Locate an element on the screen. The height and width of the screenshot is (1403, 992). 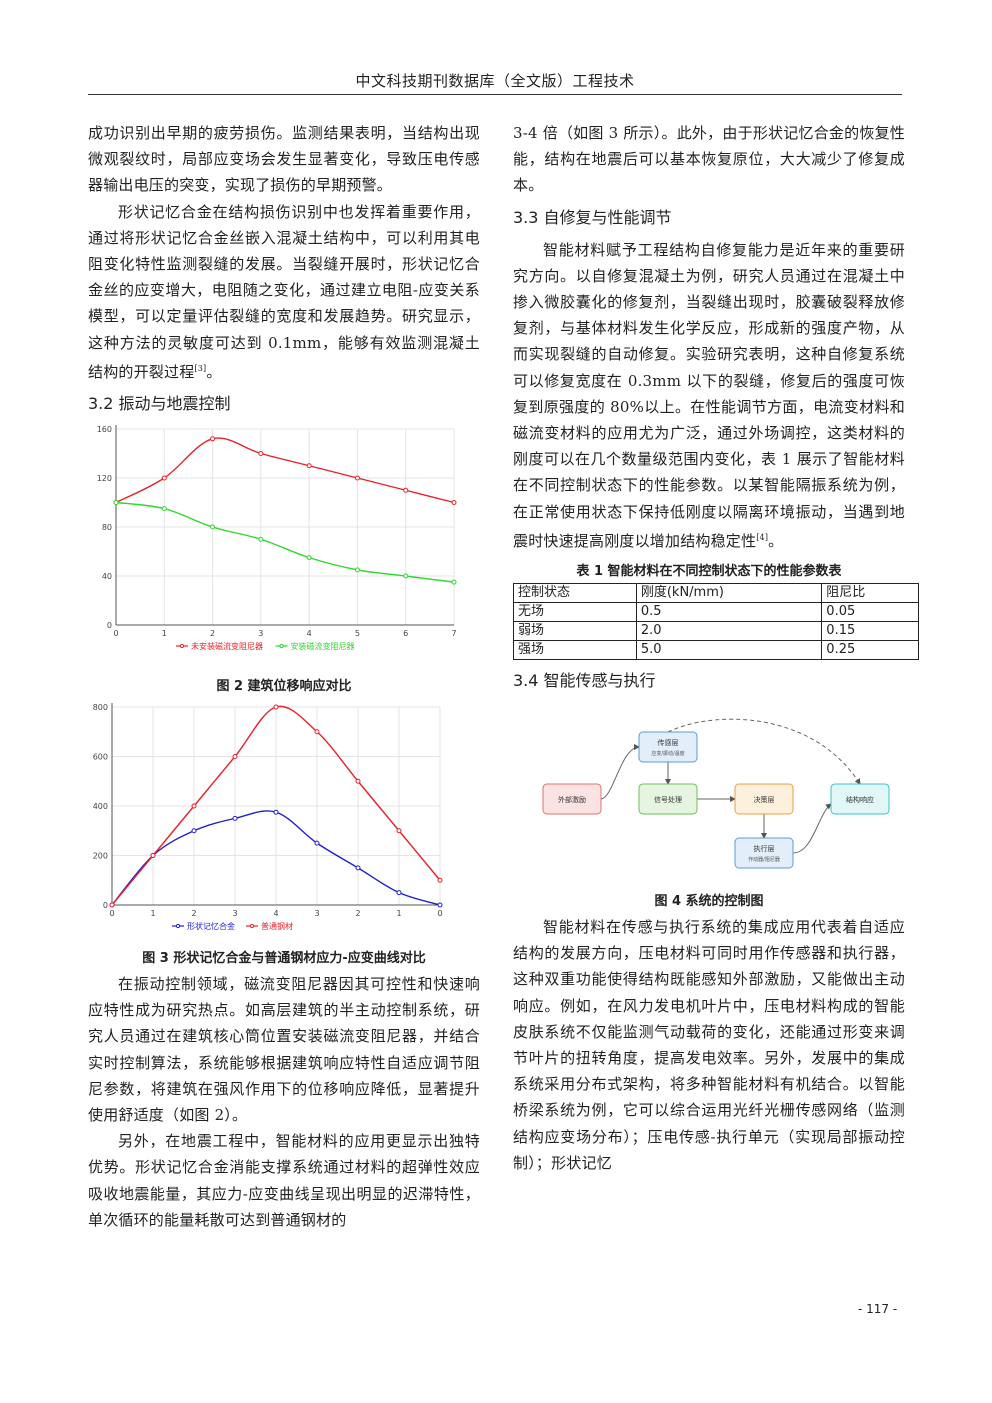
citation: [4] is located at coordinates (762, 537).